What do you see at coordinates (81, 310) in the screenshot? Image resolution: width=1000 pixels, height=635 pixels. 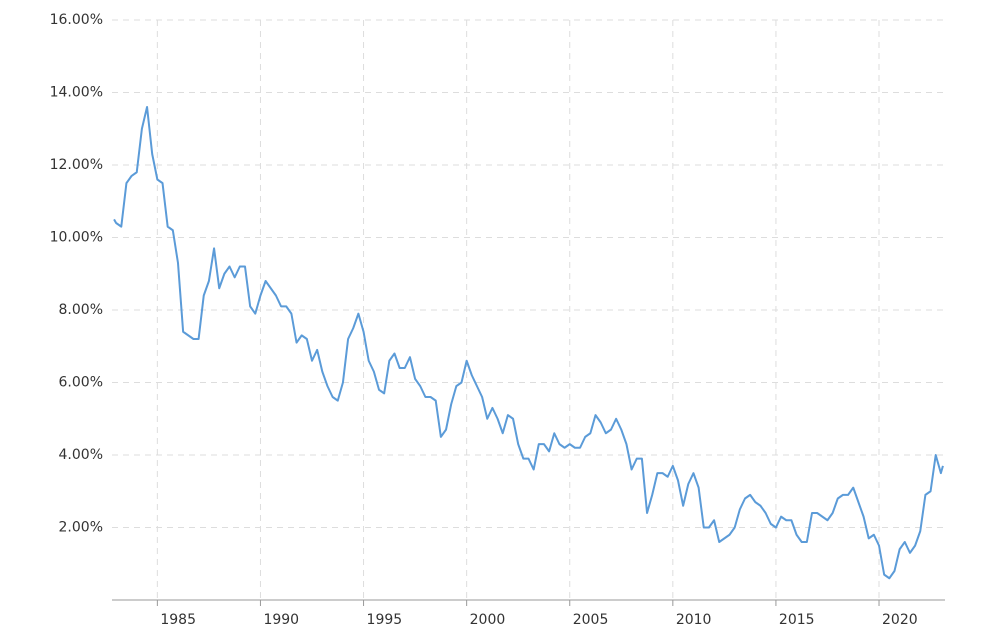 I see `y-tick-label: 8.00%` at bounding box center [81, 310].